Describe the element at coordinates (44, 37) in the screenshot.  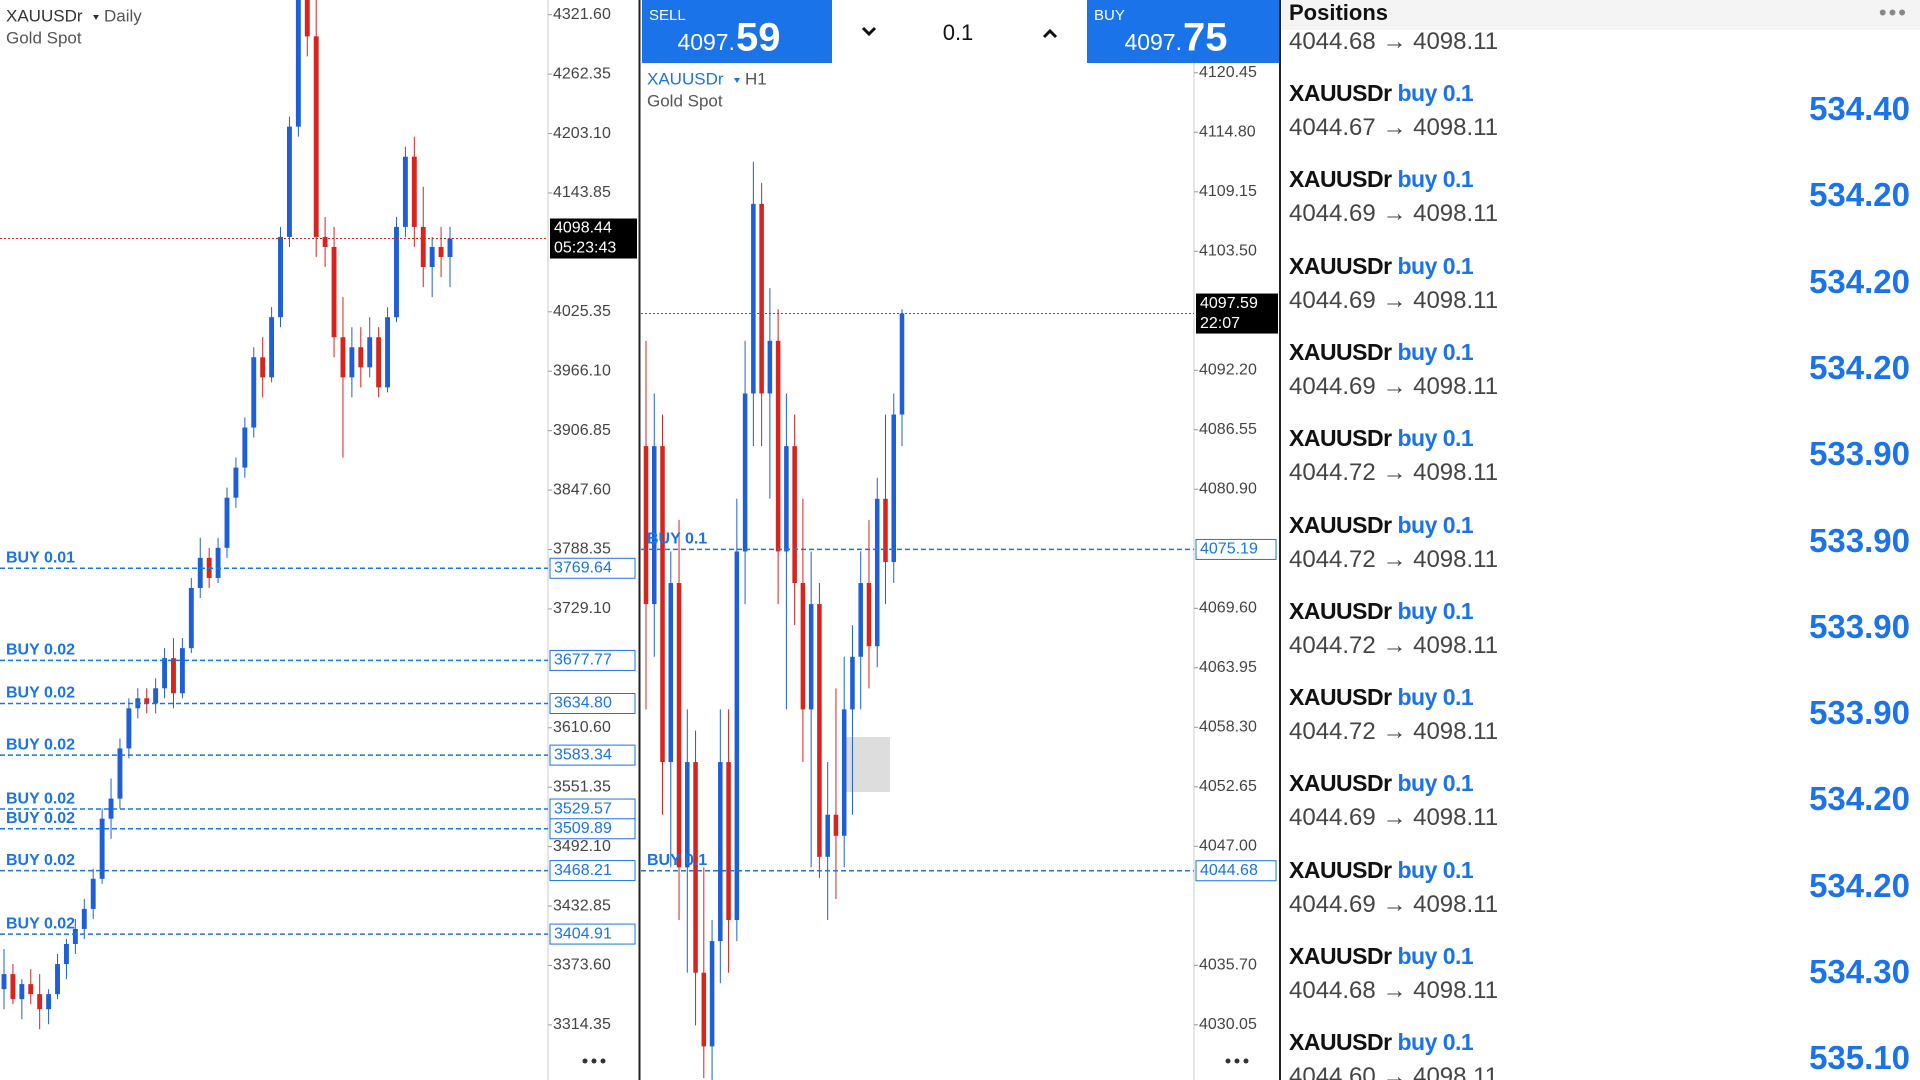
I see `description: Gold Spot` at that location.